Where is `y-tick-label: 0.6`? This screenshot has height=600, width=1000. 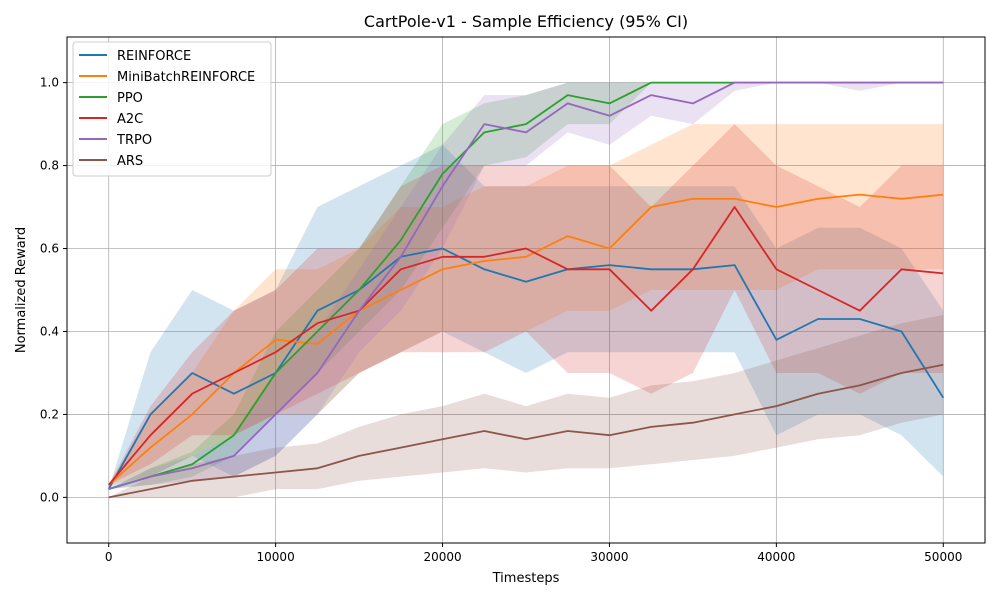 y-tick-label: 0.6 is located at coordinates (49, 249).